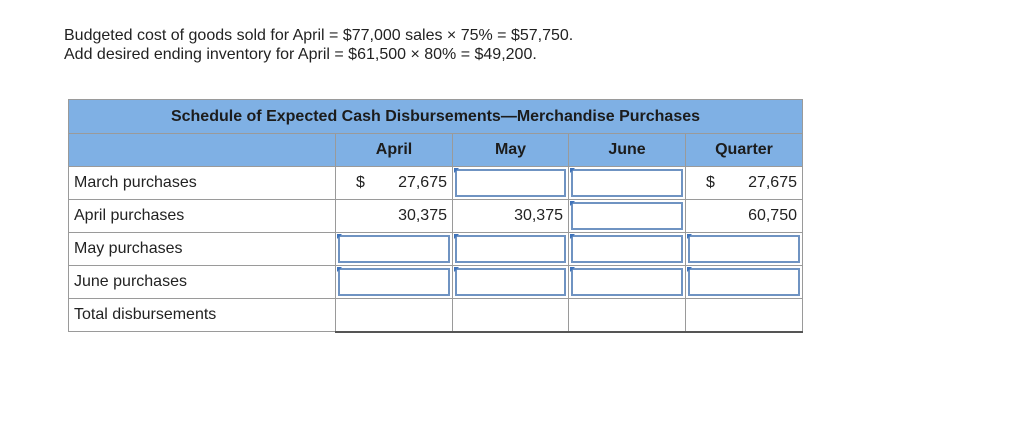 This screenshot has height=424, width=1024. Describe the element at coordinates (510, 216) in the screenshot. I see `cell-april-may: 30,375` at that location.